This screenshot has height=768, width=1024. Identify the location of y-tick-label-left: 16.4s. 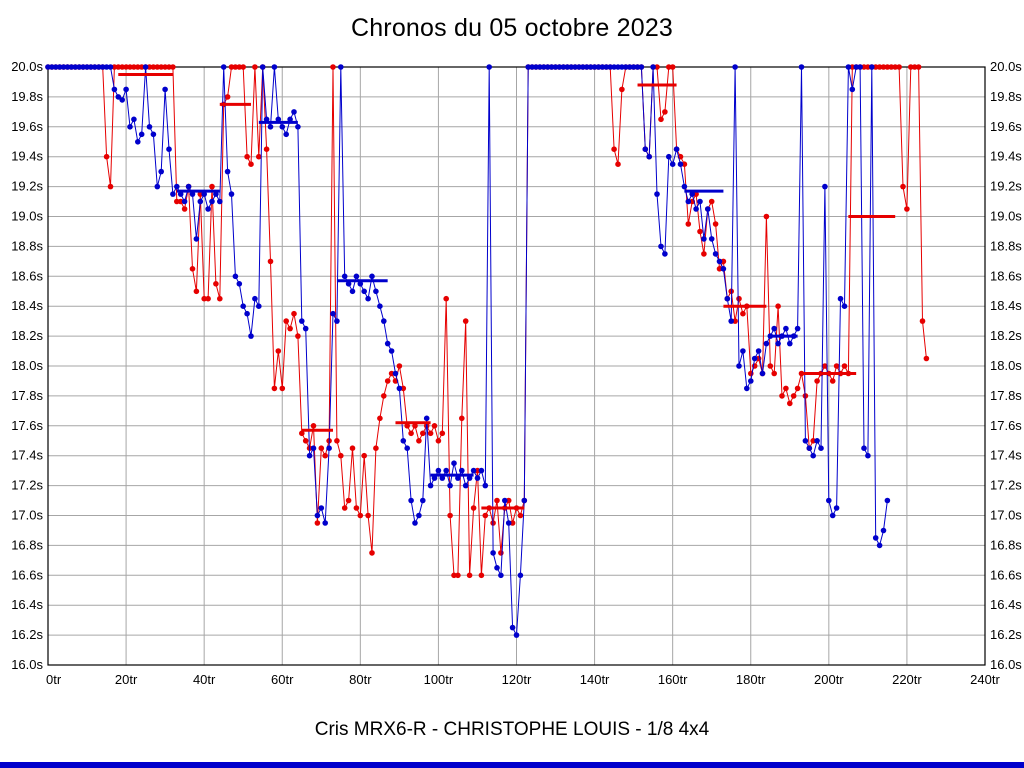
(27, 604).